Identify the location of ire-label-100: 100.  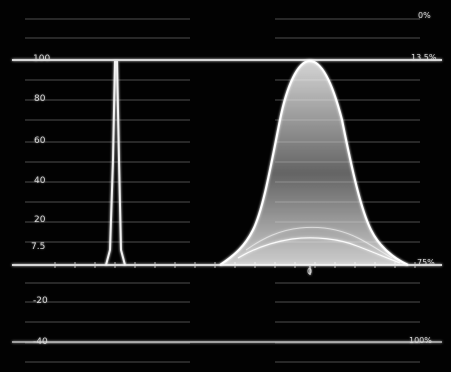
(42, 59).